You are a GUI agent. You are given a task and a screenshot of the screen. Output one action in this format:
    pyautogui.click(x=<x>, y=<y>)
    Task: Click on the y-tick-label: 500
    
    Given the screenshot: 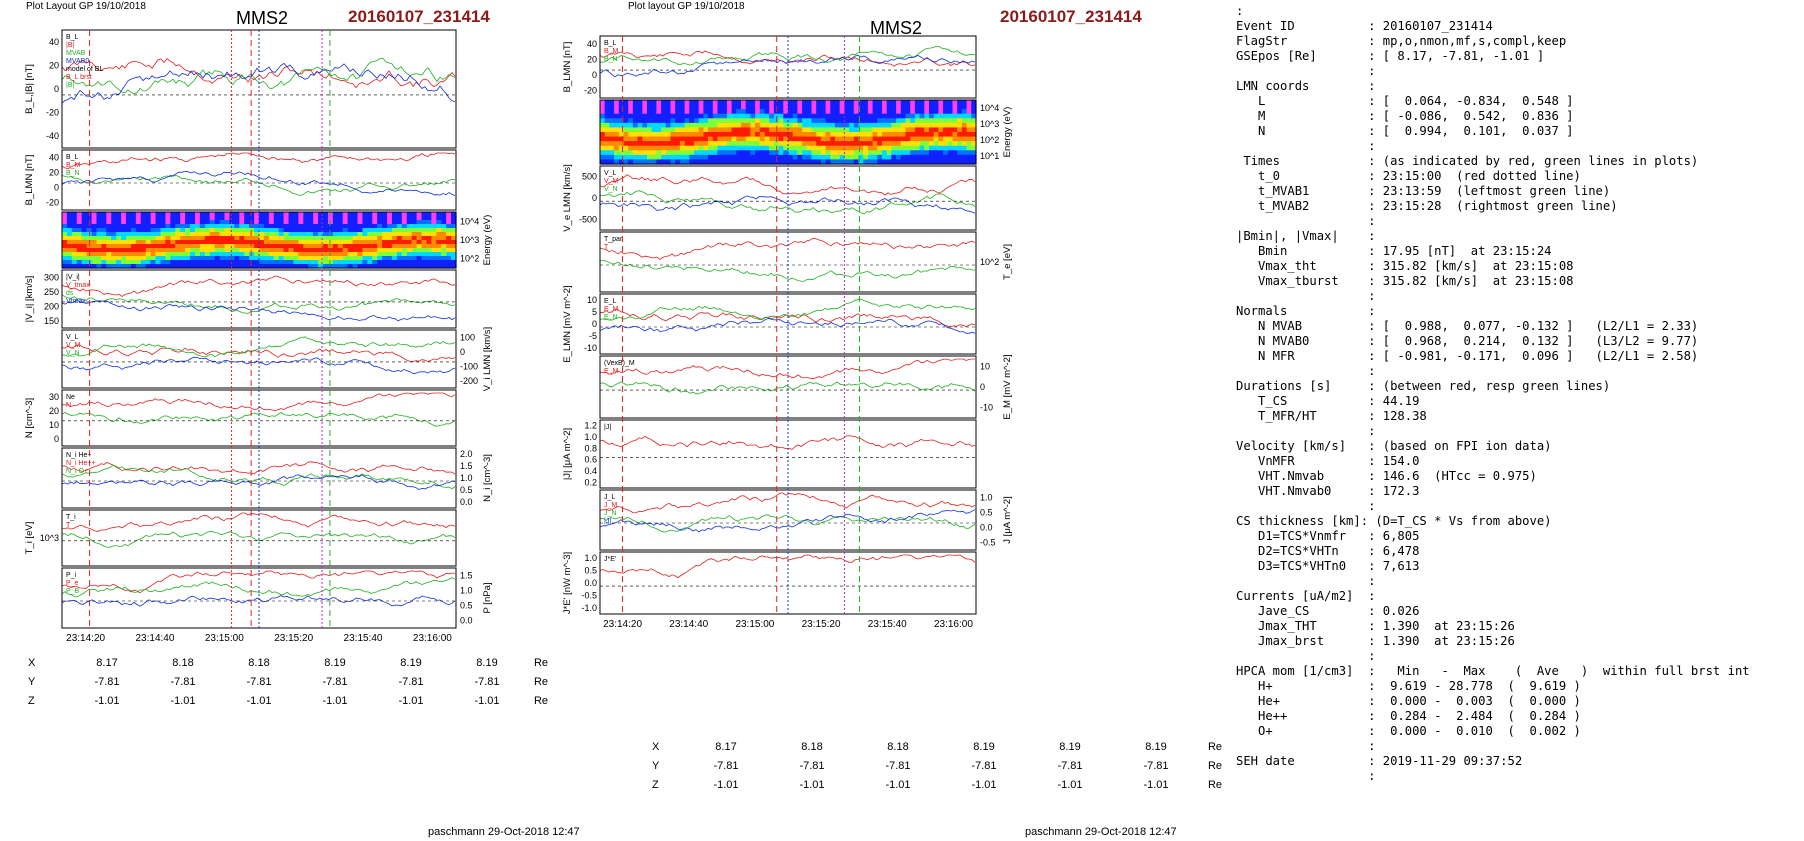 What is the action you would take?
    pyautogui.click(x=589, y=177)
    